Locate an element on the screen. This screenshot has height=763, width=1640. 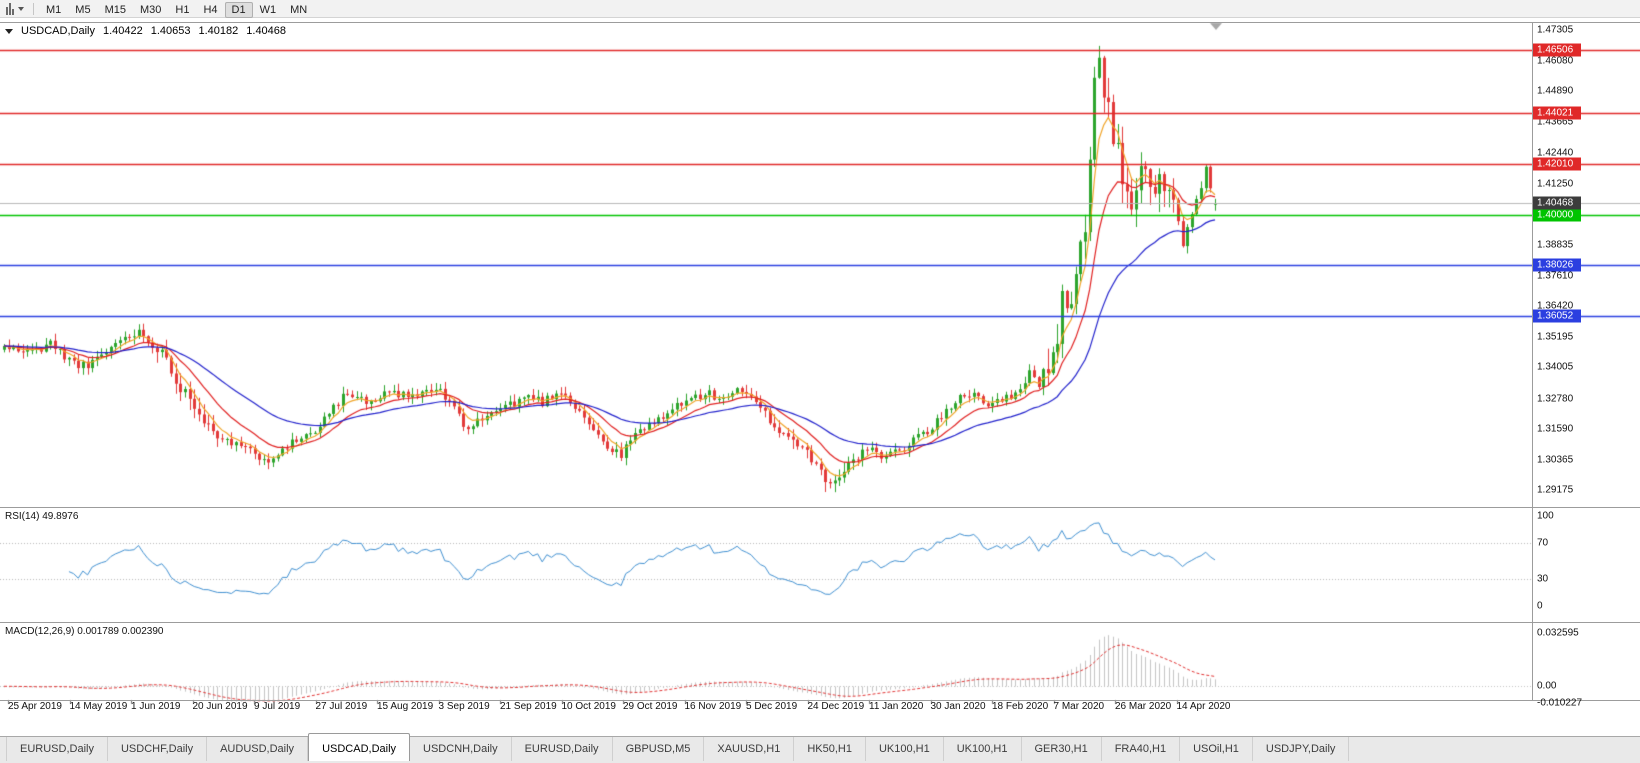
chart-tab-usoil-h1: USOil,H1 is located at coordinates (1216, 749).